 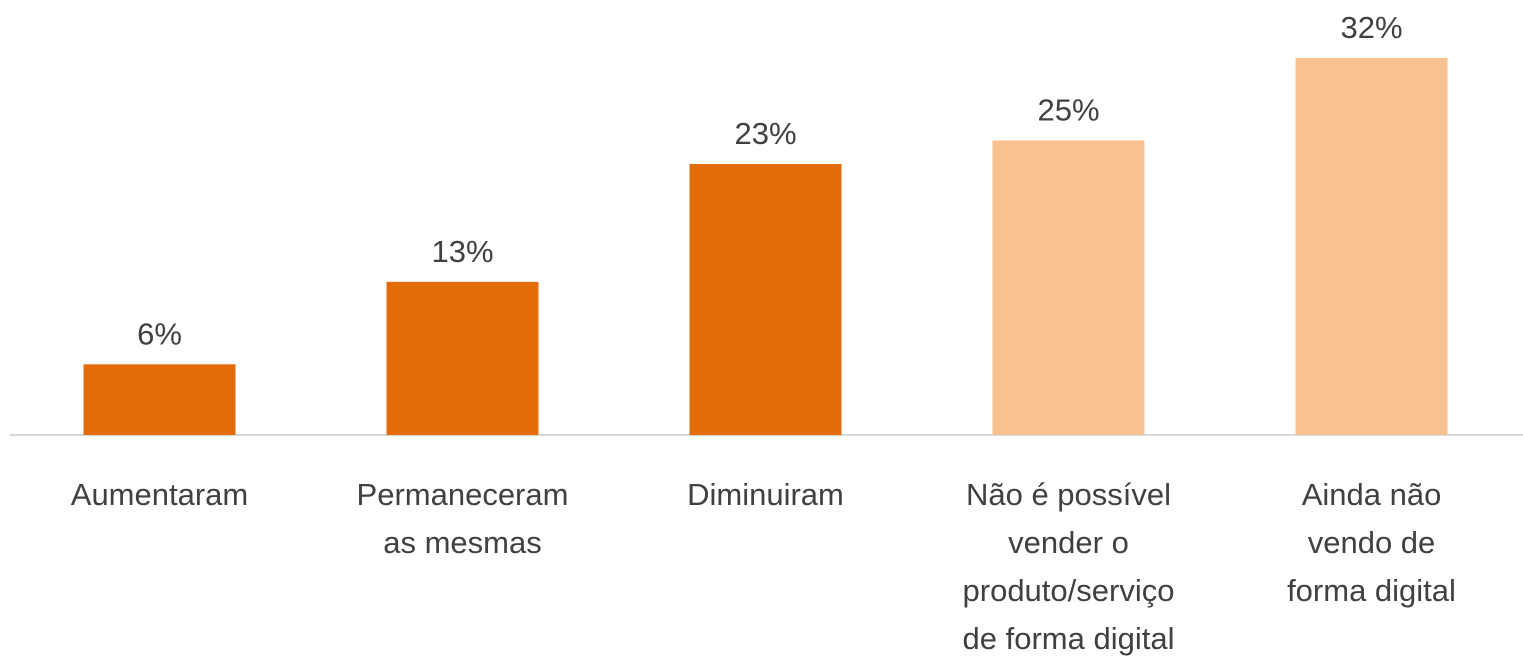 What do you see at coordinates (765, 133) in the screenshot?
I see `data-label: 23%` at bounding box center [765, 133].